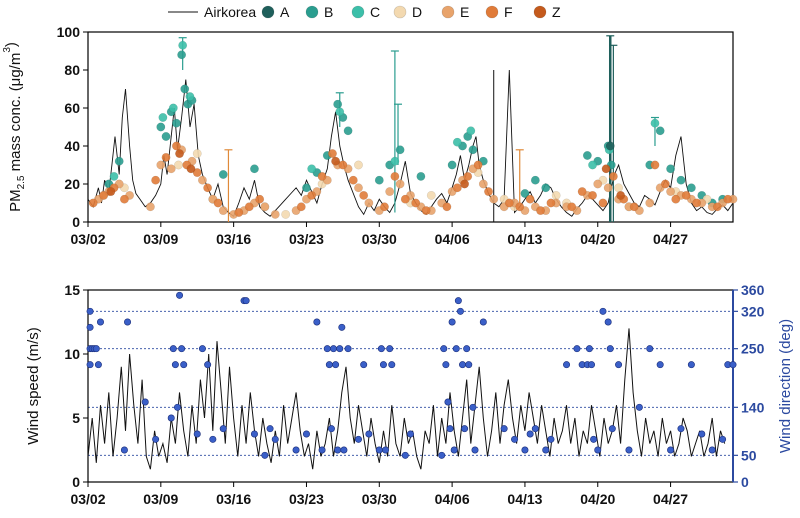 The width and height of the screenshot is (800, 518). What do you see at coordinates (524, 499) in the screenshot?
I see `wind-xtick-label: 04/13` at bounding box center [524, 499].